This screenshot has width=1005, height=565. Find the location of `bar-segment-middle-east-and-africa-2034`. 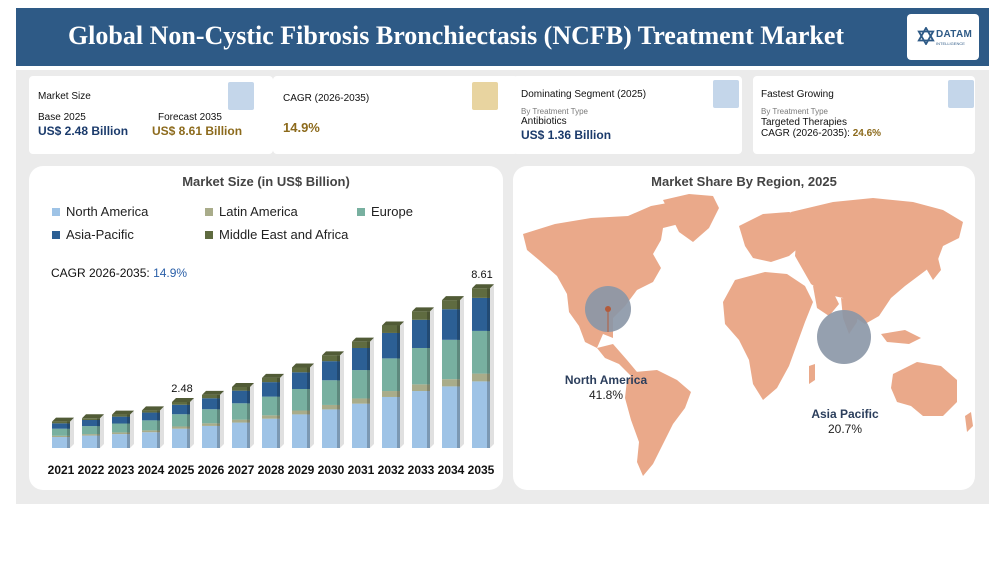

bar-segment-middle-east-and-africa-2034 is located at coordinates (451, 305).